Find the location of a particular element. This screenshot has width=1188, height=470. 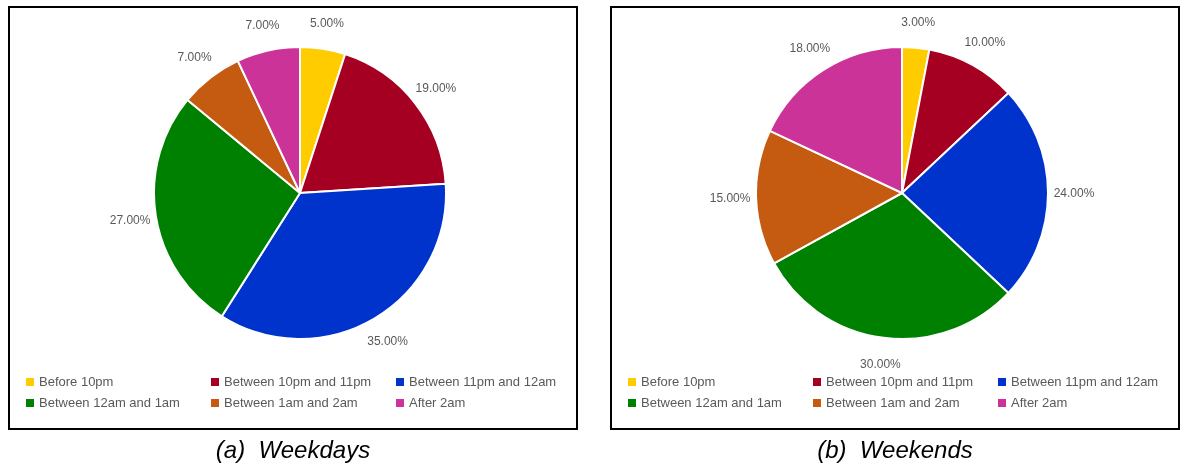

data-label: 3.00% is located at coordinates (918, 21).